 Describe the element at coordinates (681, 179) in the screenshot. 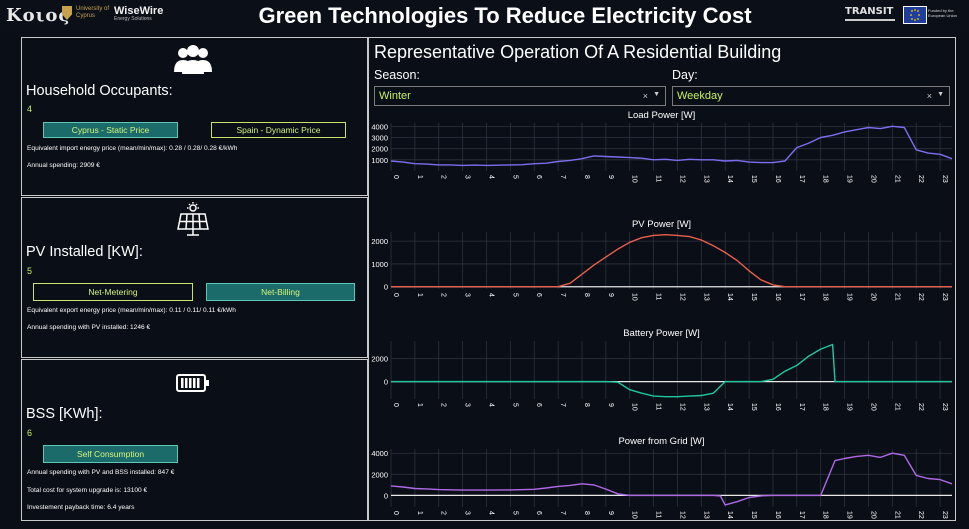

I see `load-xtick-label: 12` at that location.